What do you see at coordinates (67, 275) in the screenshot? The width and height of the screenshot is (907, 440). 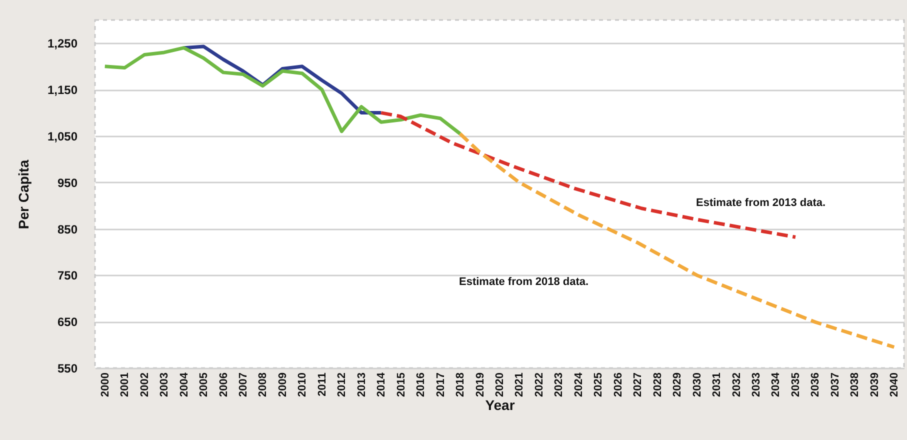 I see `y-tick-label: 750` at bounding box center [67, 275].